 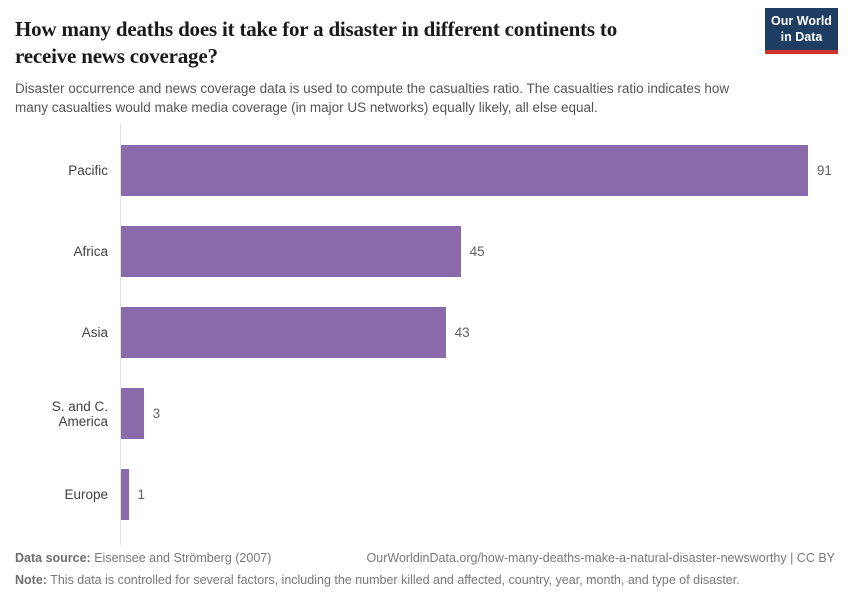 What do you see at coordinates (801, 37) in the screenshot?
I see `owid-logo-line-2: in Data` at bounding box center [801, 37].